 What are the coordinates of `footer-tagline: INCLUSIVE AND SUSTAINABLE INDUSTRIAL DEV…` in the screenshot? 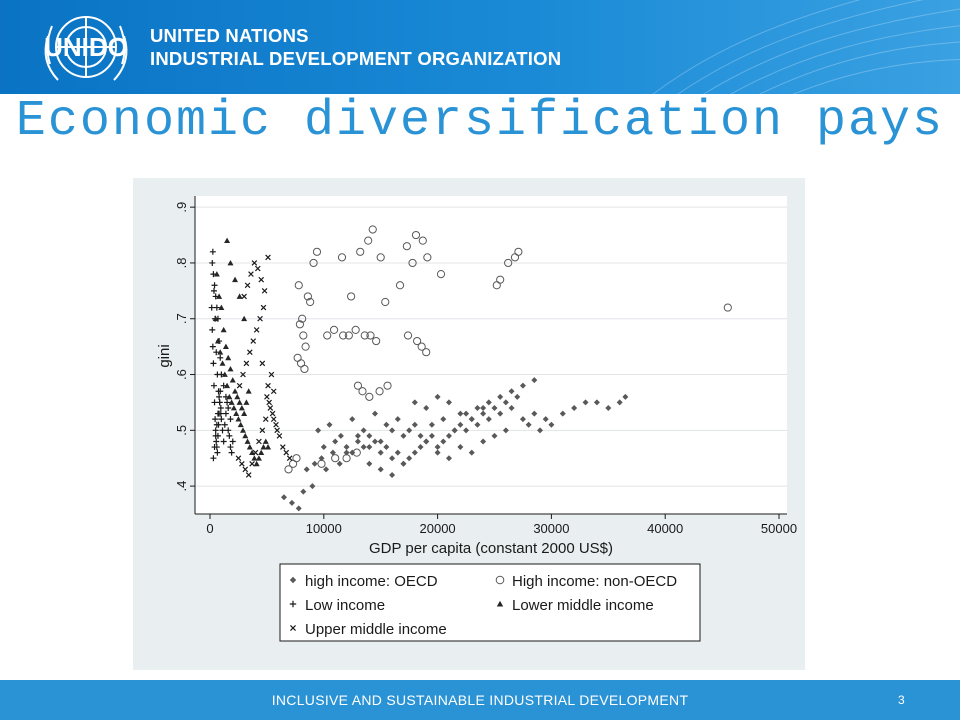 It's located at (480, 700).